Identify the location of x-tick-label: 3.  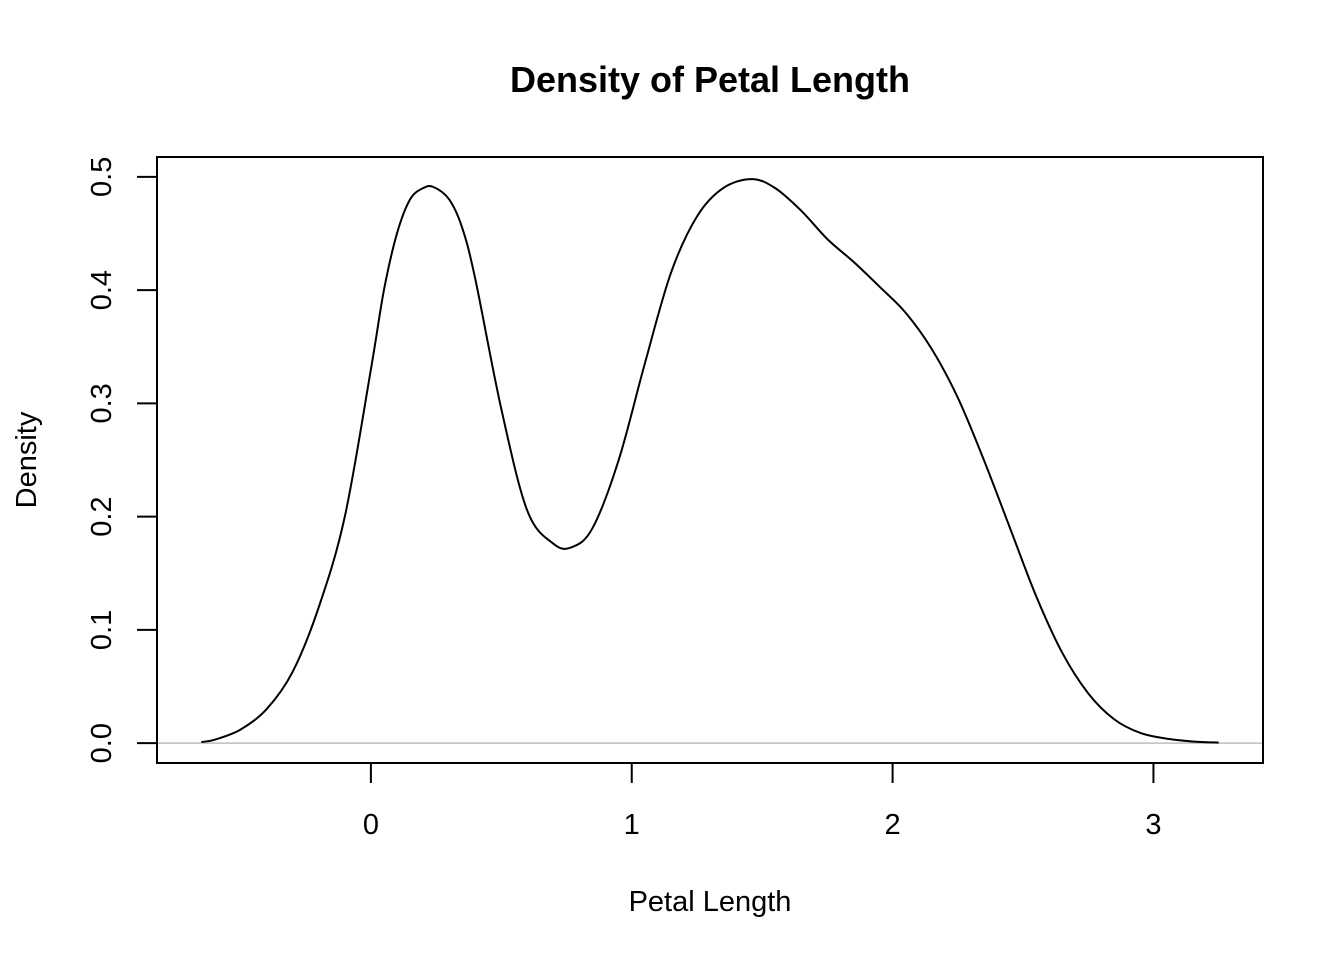
(1153, 825).